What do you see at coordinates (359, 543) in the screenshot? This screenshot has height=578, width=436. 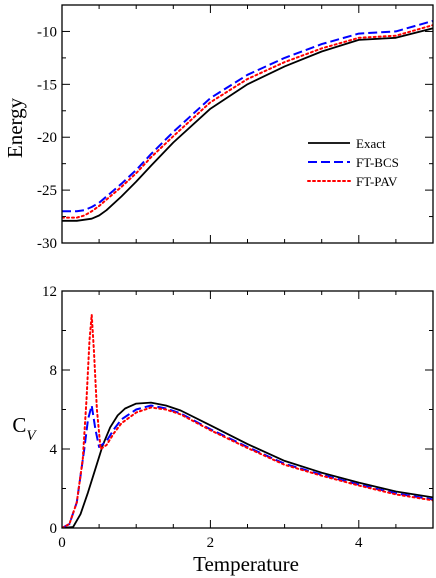 I see `cv-xtick-label: 4` at bounding box center [359, 543].